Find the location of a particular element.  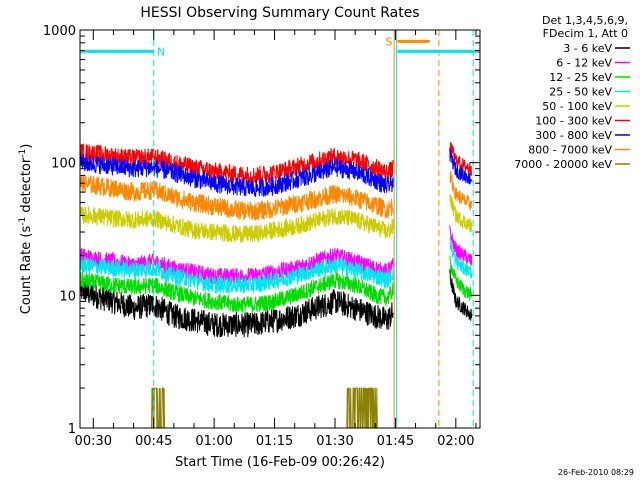

legend-entry-label: 12 - 25 keV is located at coordinates (580, 77).